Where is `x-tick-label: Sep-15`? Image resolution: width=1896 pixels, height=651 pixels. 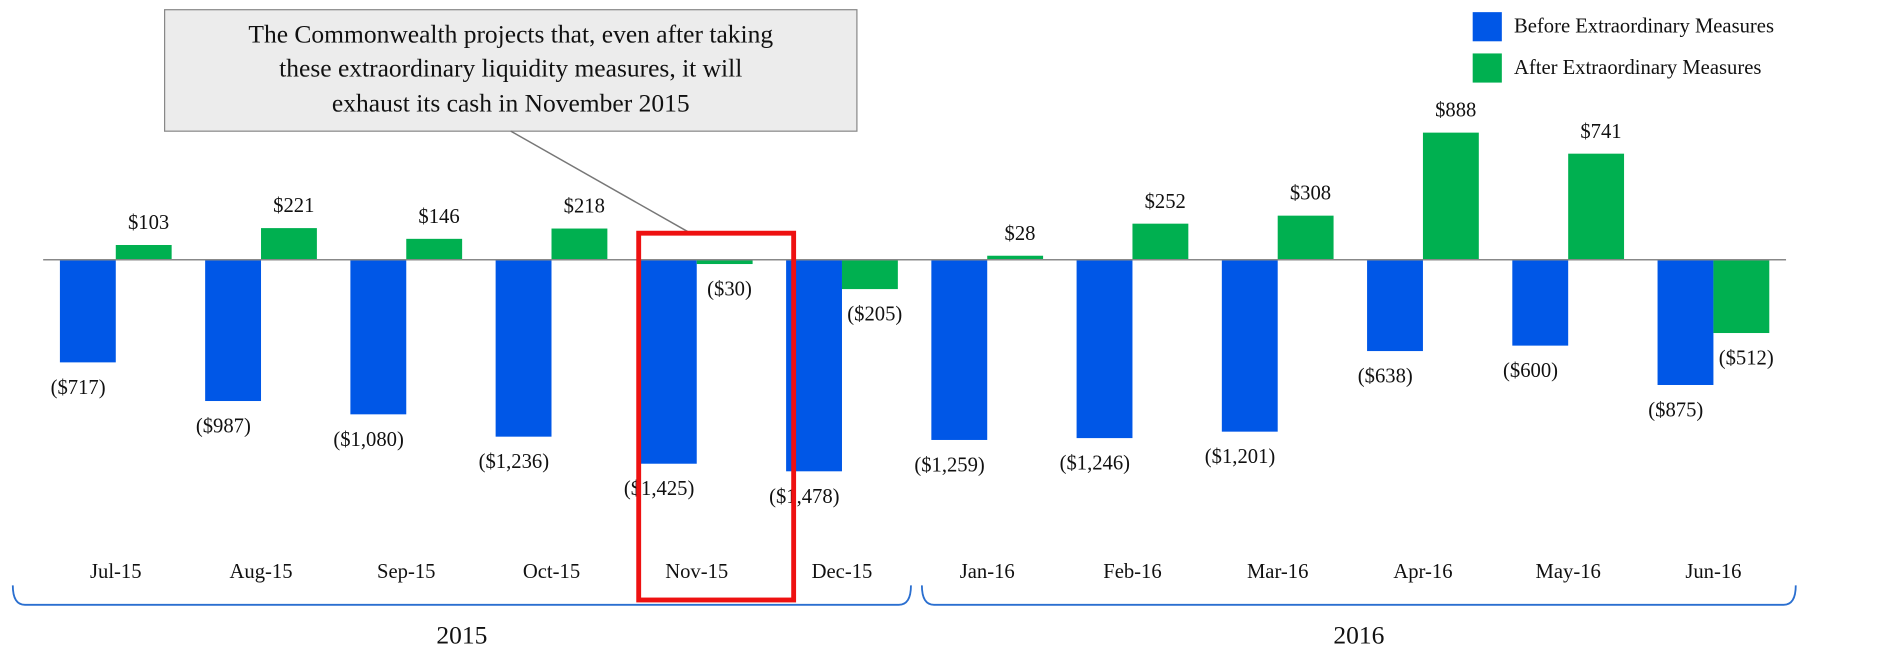 x-tick-label: Sep-15 is located at coordinates (406, 572).